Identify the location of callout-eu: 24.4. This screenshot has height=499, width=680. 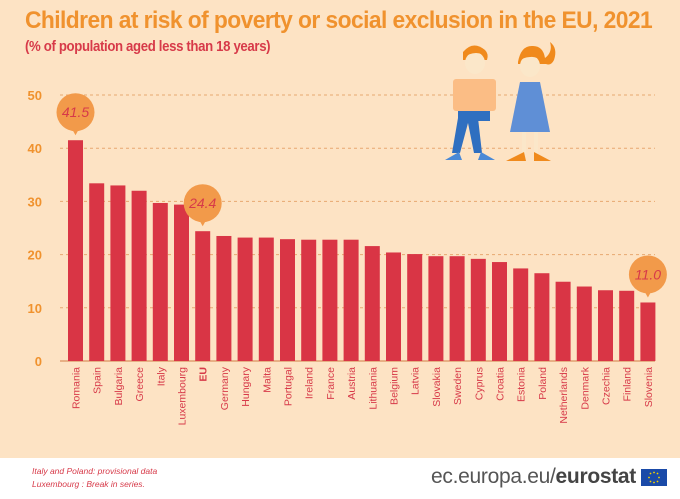
(202, 205).